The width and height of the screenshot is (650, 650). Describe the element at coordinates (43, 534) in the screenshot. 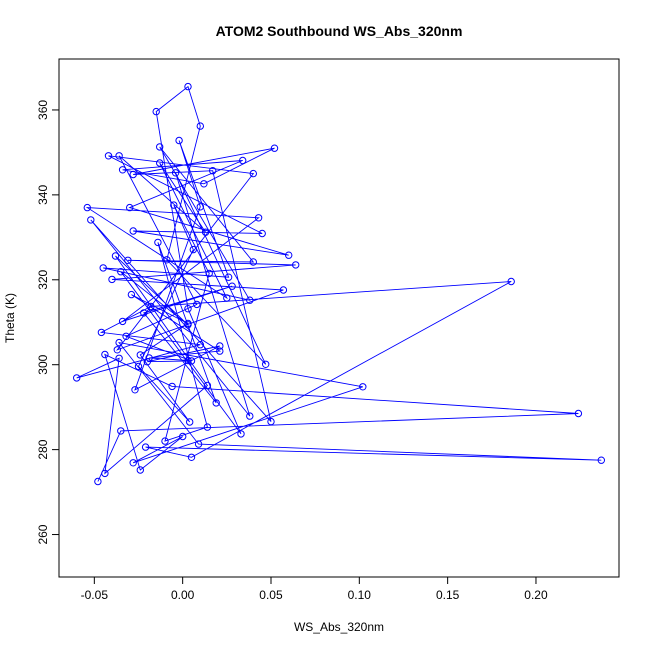

I see `y-tick-label: 260` at that location.